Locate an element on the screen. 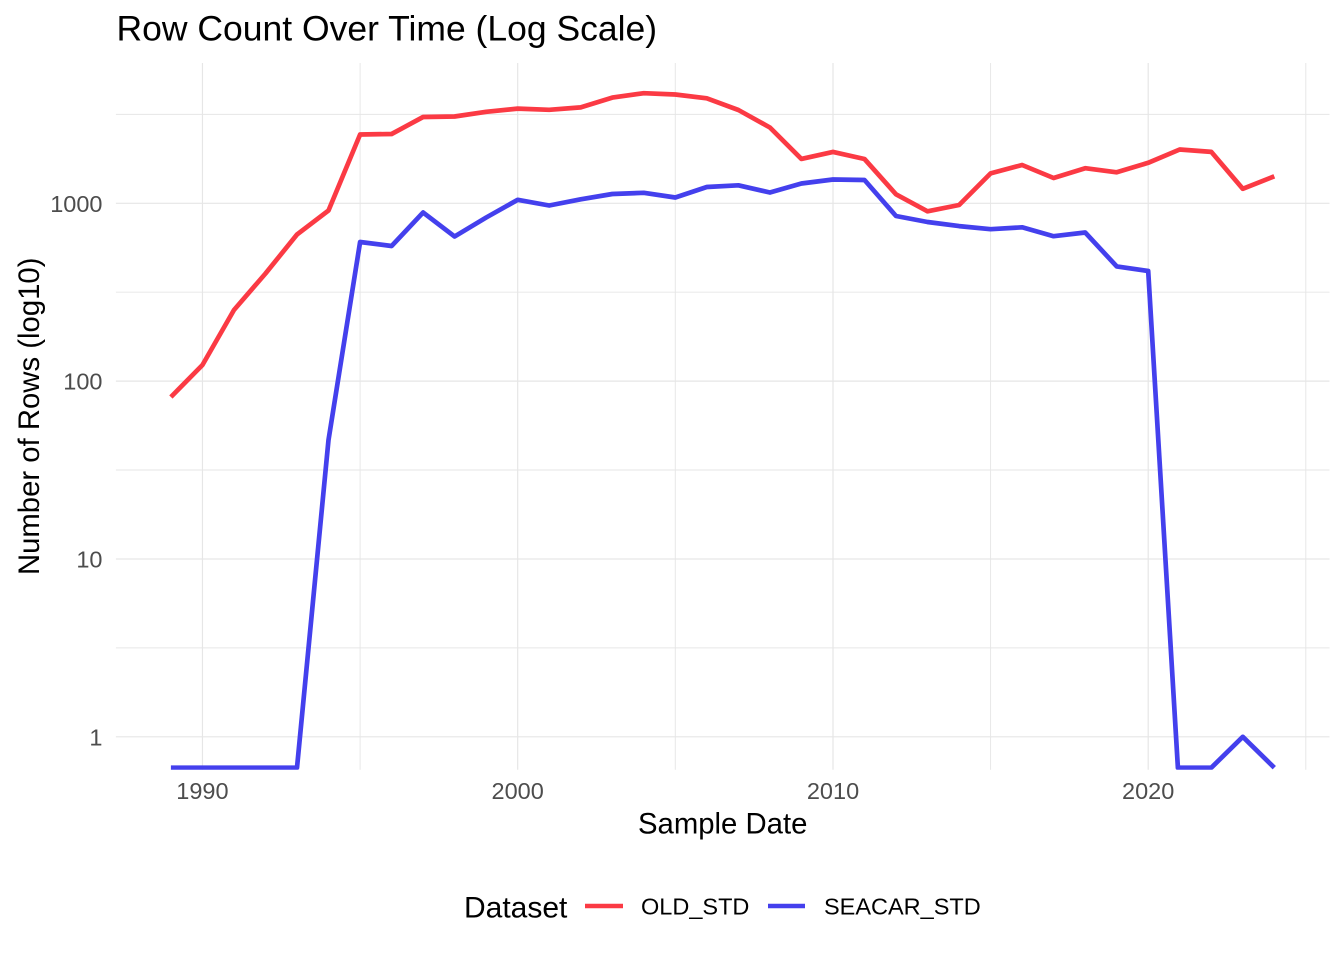  svg-text: 10 is located at coordinates (89, 560).